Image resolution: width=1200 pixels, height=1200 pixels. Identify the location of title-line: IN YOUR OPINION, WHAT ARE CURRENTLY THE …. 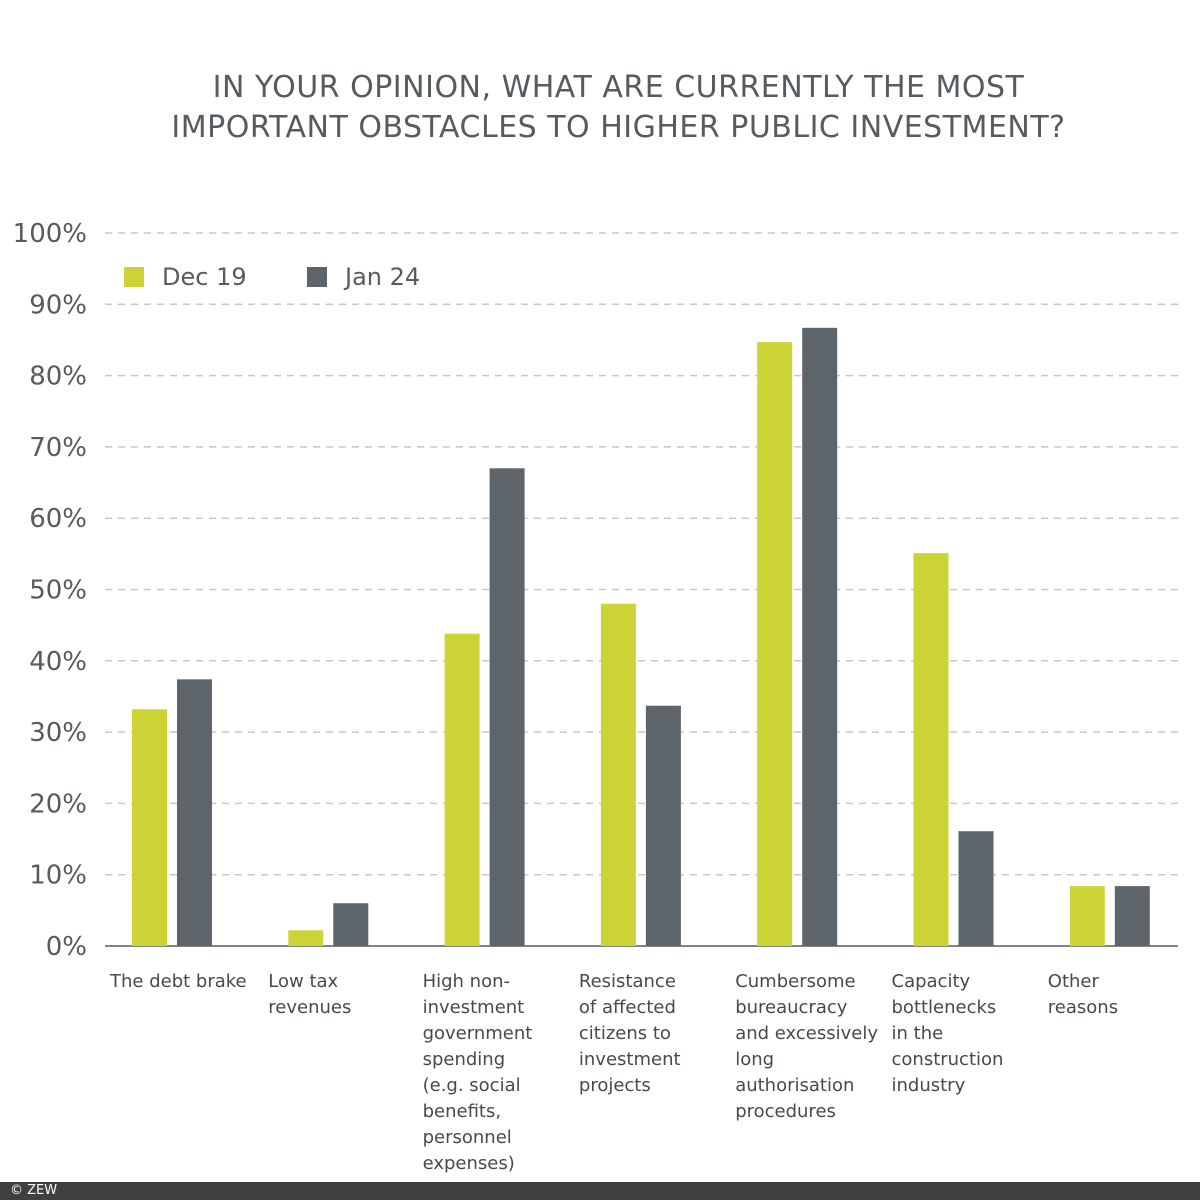
(618, 87).